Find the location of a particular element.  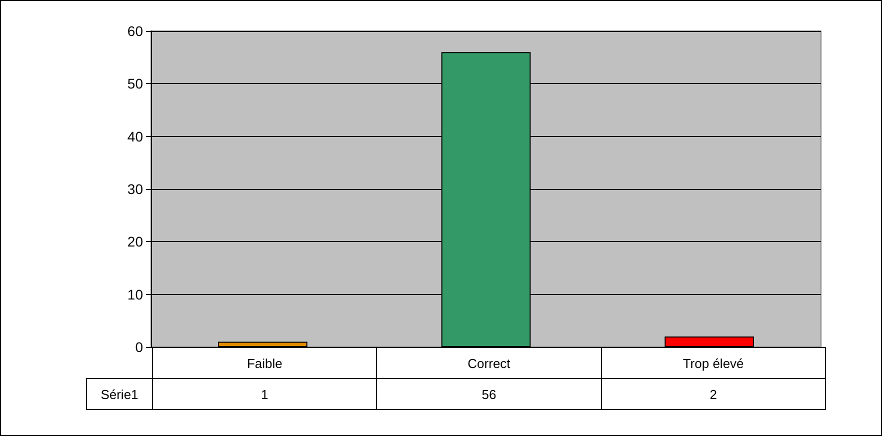

x-tick-label: Correct is located at coordinates (489, 363).